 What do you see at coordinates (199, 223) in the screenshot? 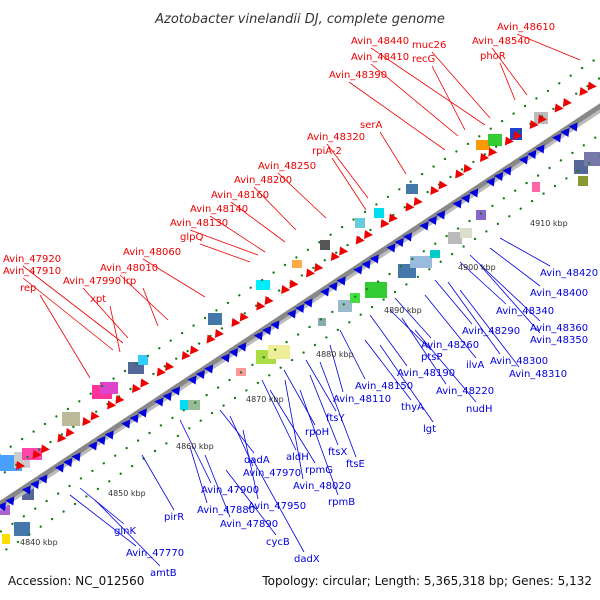
I see `gene-label-avin-48130: Avin_48130` at bounding box center [199, 223].